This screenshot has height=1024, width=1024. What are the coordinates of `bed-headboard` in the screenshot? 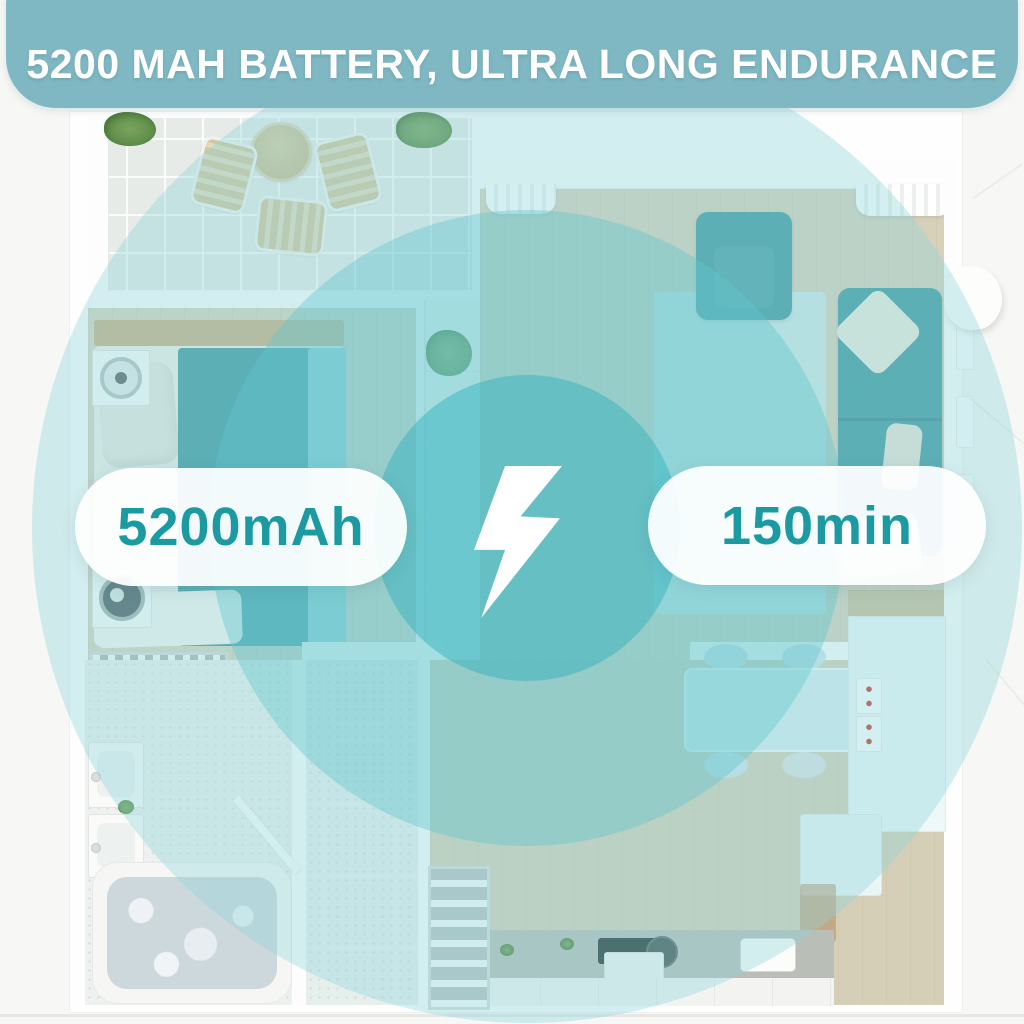 It's located at (219, 333).